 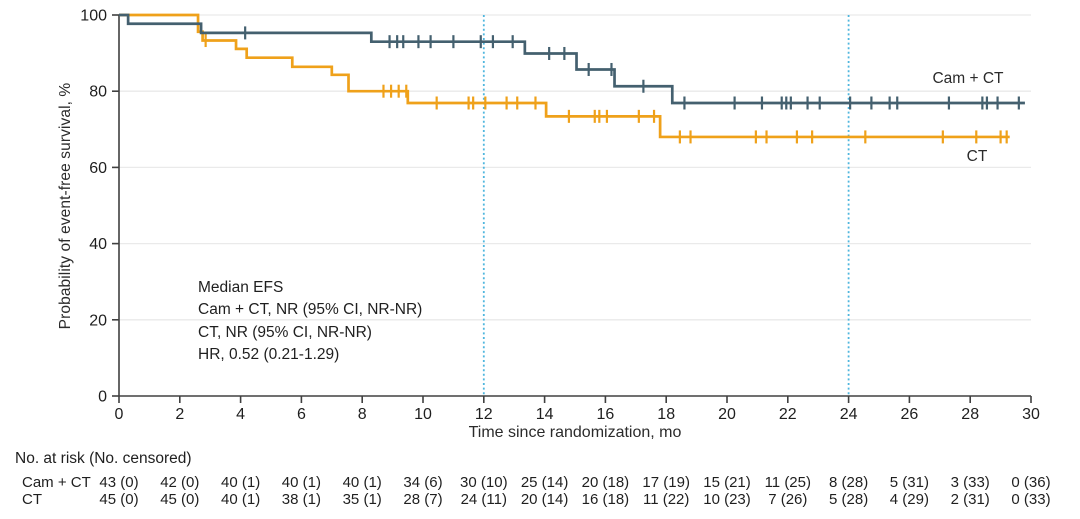 What do you see at coordinates (103, 458) in the screenshot?
I see `risk-table-title: No. at risk (No. censored)` at bounding box center [103, 458].